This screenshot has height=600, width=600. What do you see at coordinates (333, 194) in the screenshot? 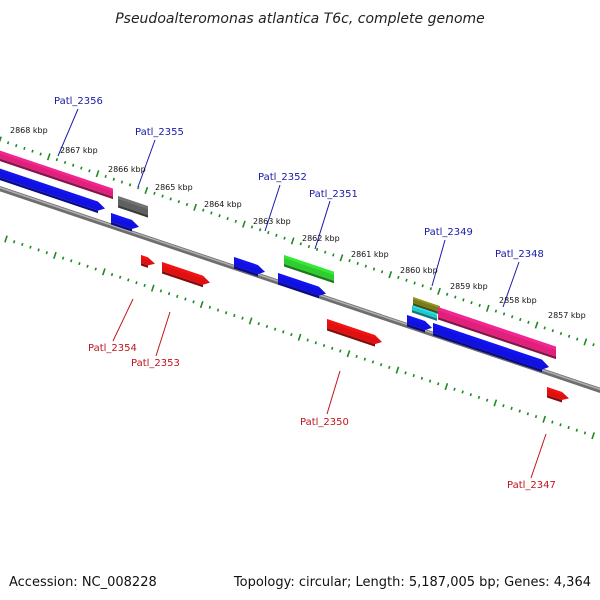
I see `gene-label-patl-2351: Patl_2351` at bounding box center [333, 194].